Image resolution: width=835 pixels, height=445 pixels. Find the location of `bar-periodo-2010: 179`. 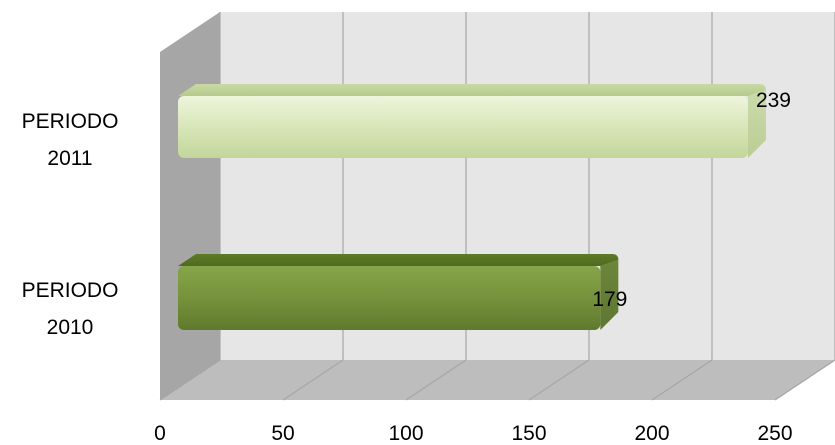

bar-periodo-2010: 179 is located at coordinates (402, 292).